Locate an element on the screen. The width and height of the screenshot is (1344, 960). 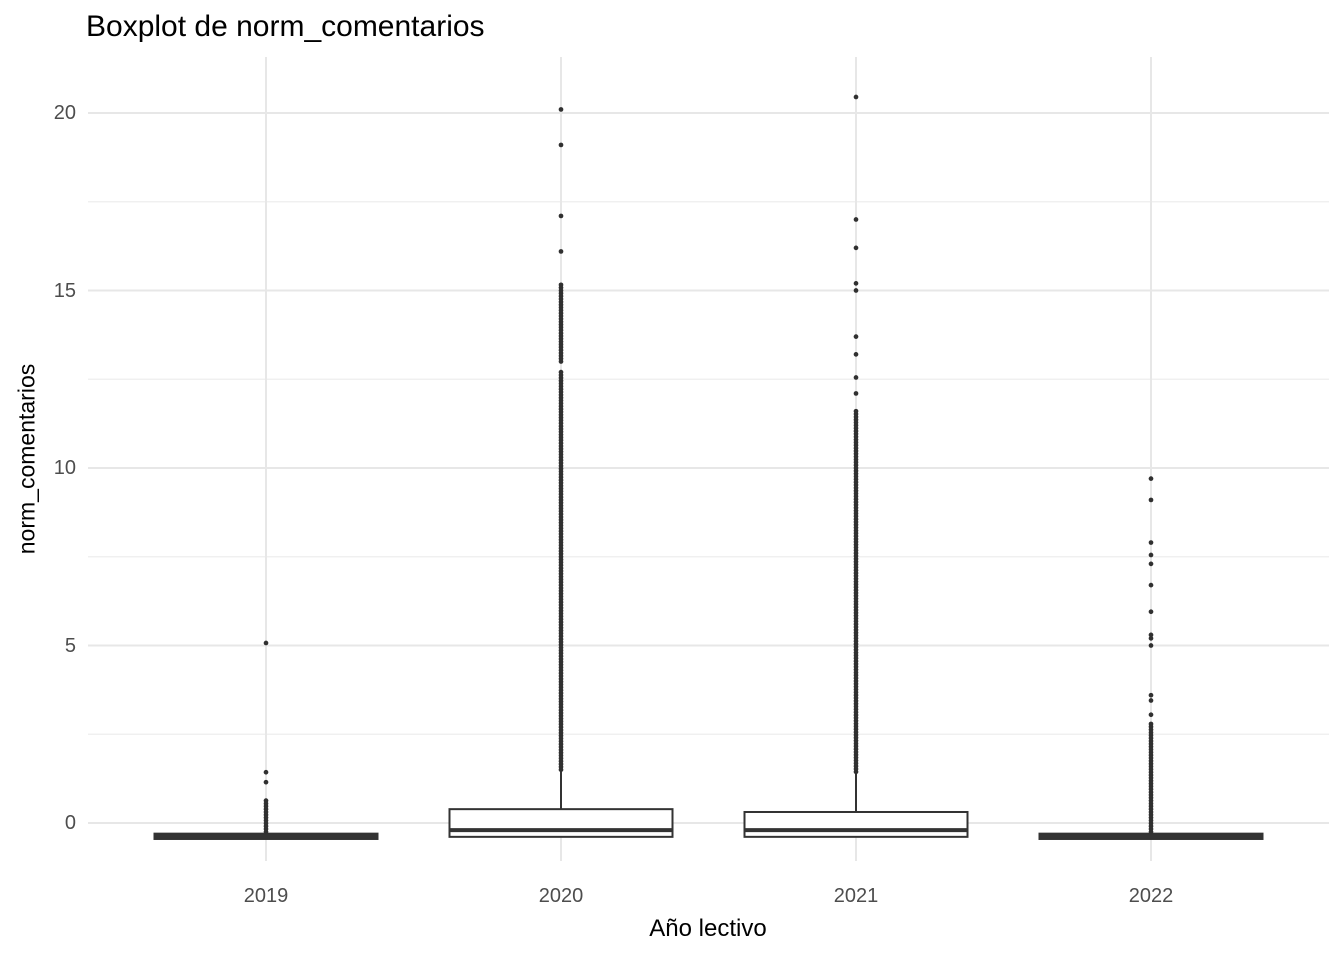
y-tick-label: 0 is located at coordinates (70, 823).